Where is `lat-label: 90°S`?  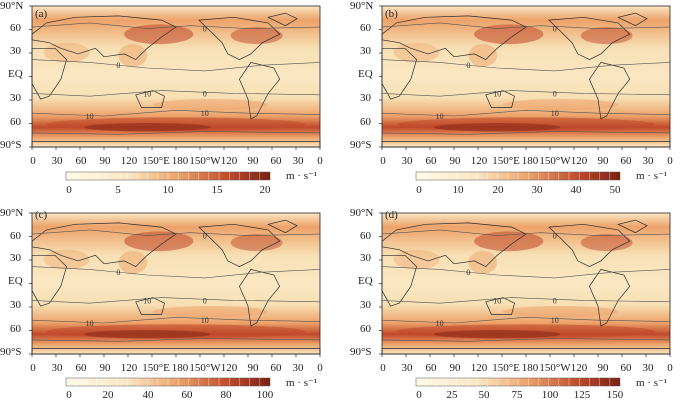 lat-label: 90°S is located at coordinates (361, 352).